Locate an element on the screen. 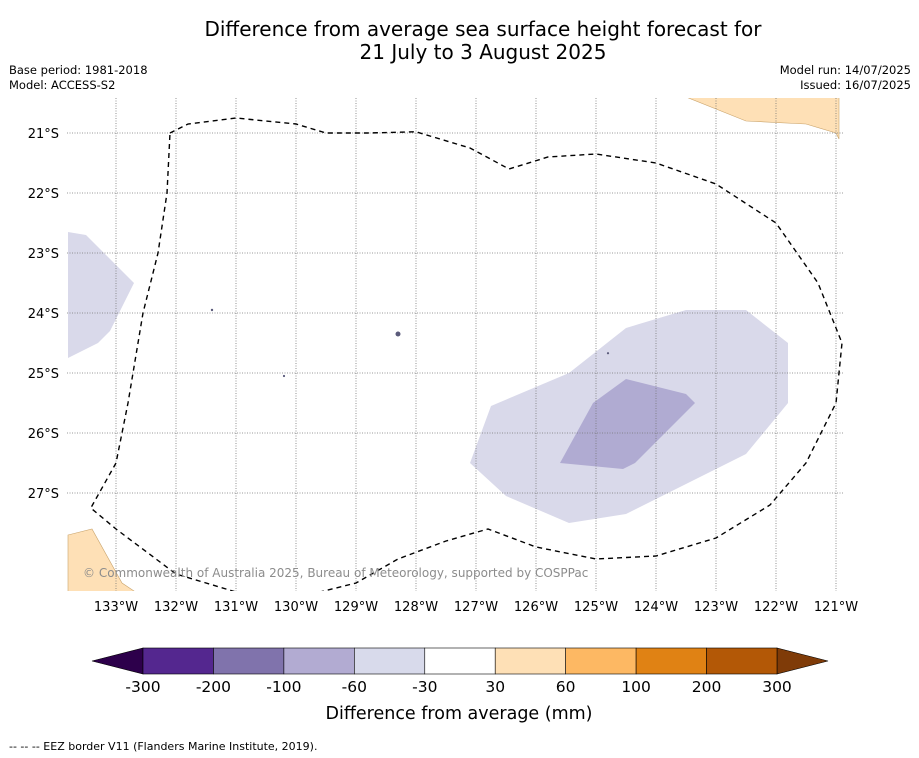 This screenshot has width=919, height=758. issued-date: Issued: 16/07/2025 is located at coordinates (855, 85).